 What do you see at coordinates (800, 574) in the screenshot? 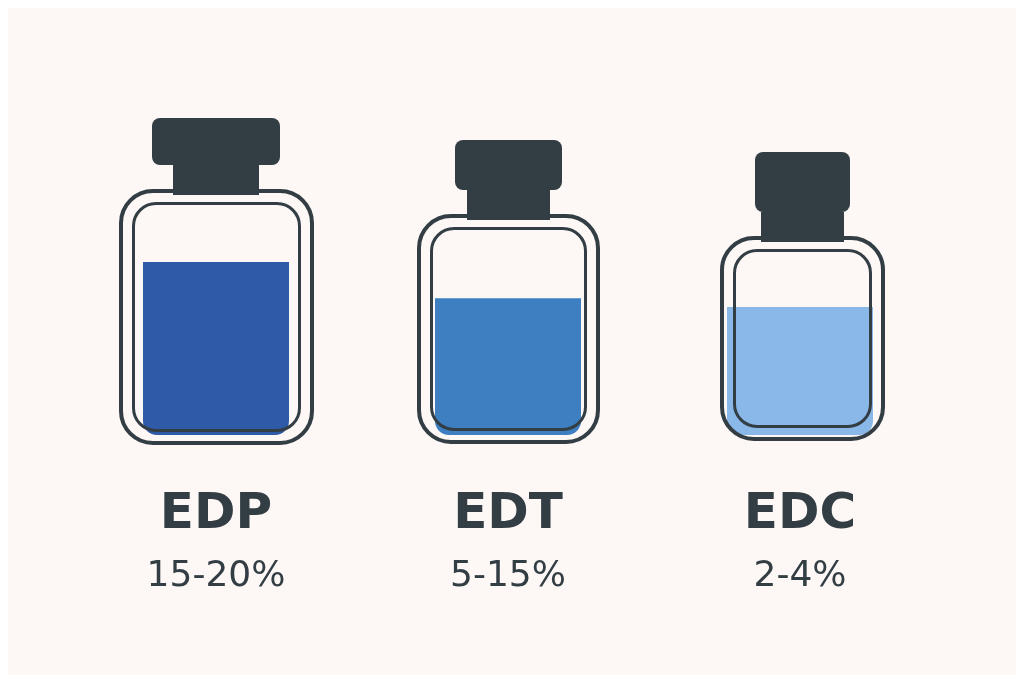
I see `text: 2-4%` at bounding box center [800, 574].